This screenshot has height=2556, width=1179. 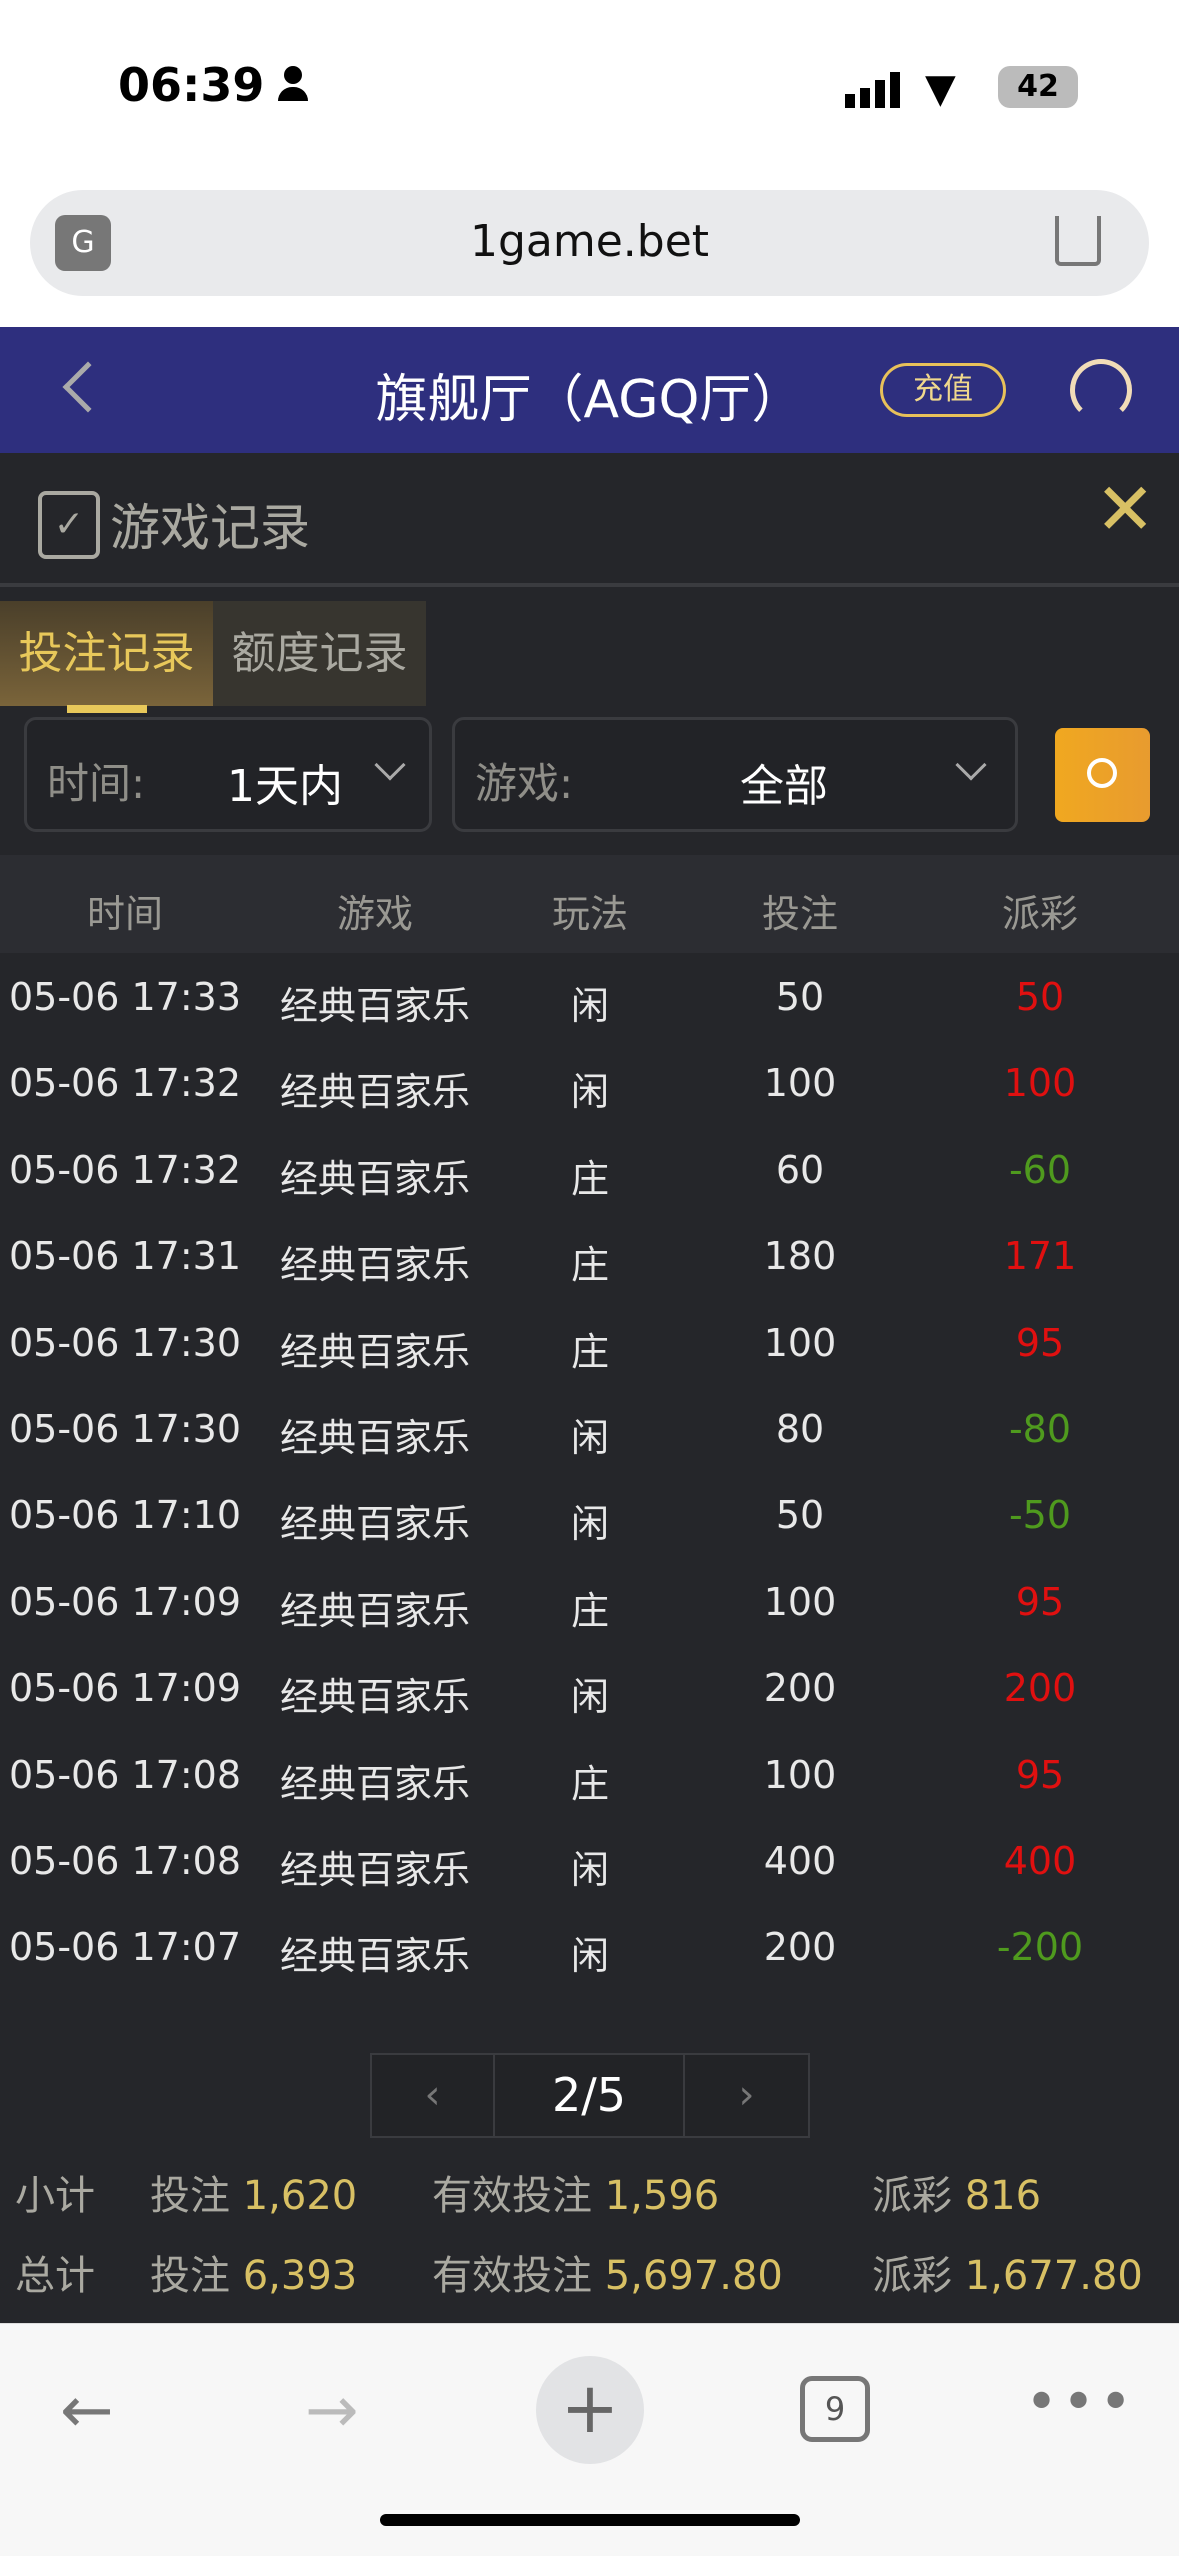 What do you see at coordinates (589, 400) in the screenshot?
I see `page-title: 旗舰厅（AGQ厅）` at bounding box center [589, 400].